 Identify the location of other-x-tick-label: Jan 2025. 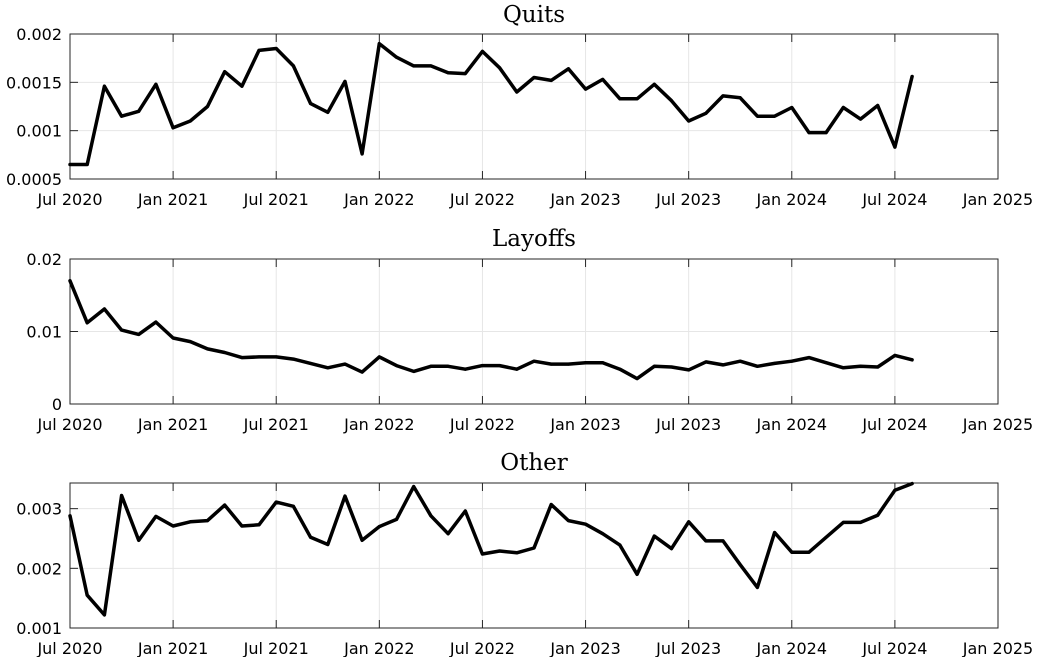
(997, 648).